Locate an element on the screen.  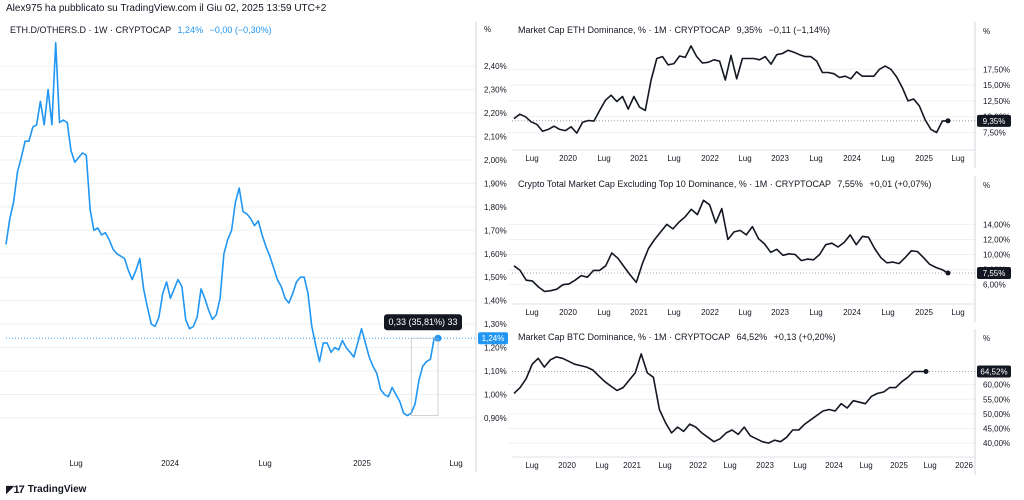
chart3-y-tick-label: 45,00% is located at coordinates (996, 429).